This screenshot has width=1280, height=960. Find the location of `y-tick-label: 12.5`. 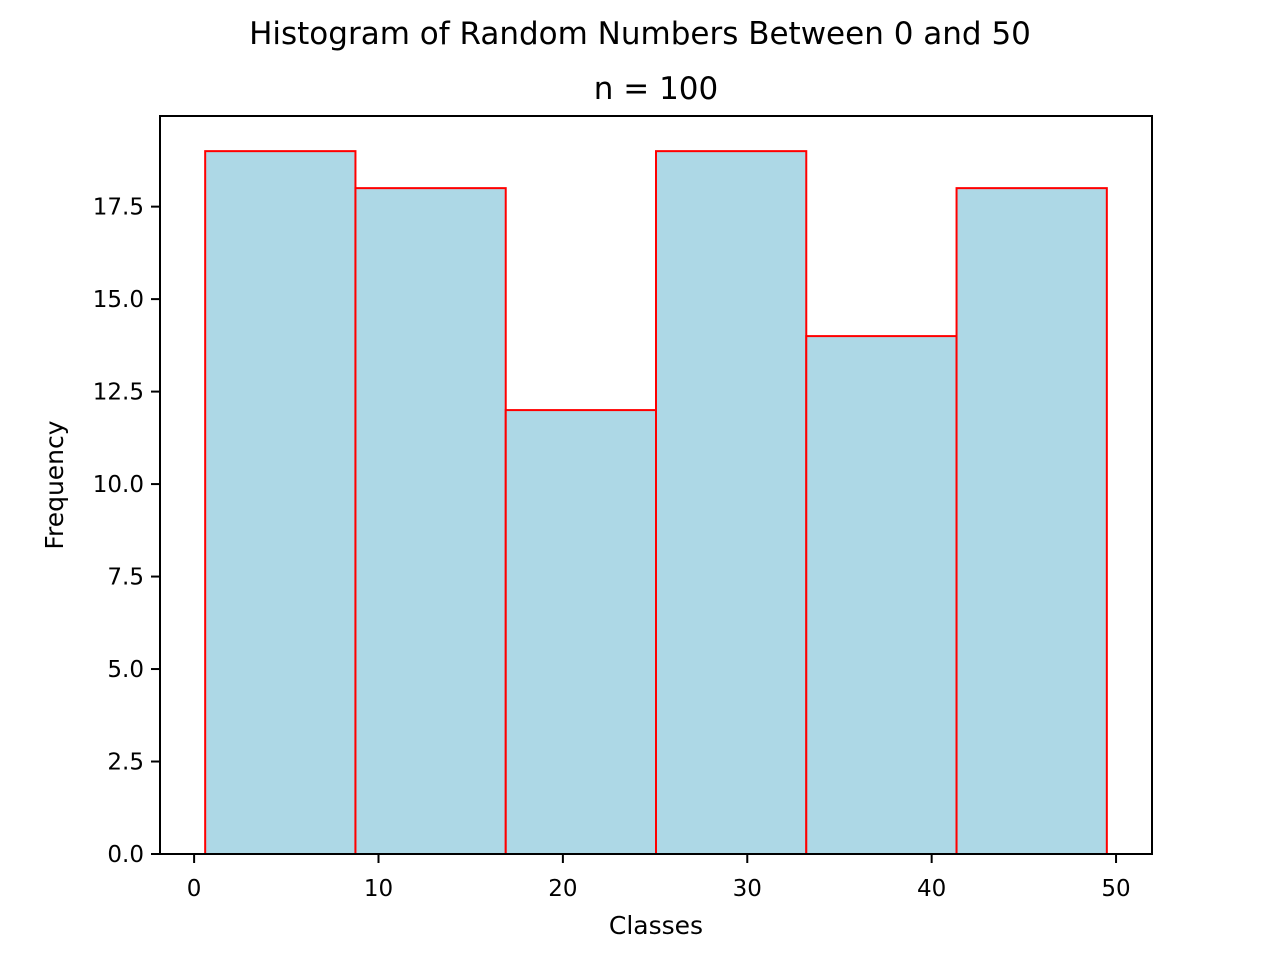

y-tick-label: 12.5 is located at coordinates (118, 393).